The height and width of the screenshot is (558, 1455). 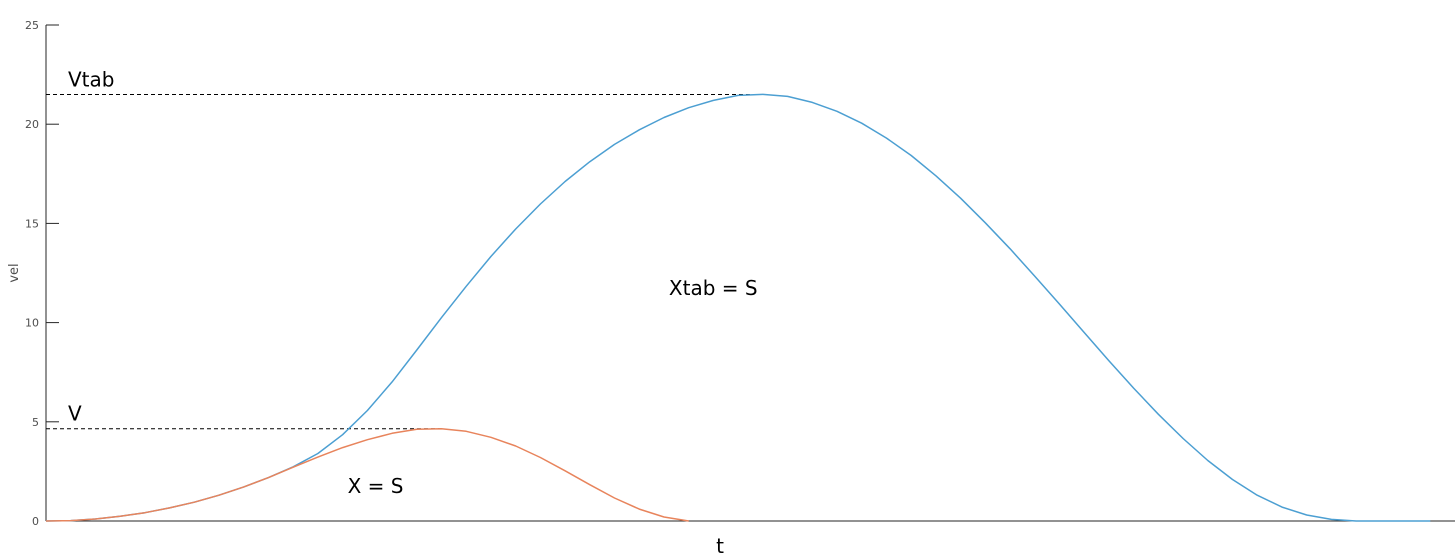 I want to click on y-tick-label: 20, so click(x=32, y=124).